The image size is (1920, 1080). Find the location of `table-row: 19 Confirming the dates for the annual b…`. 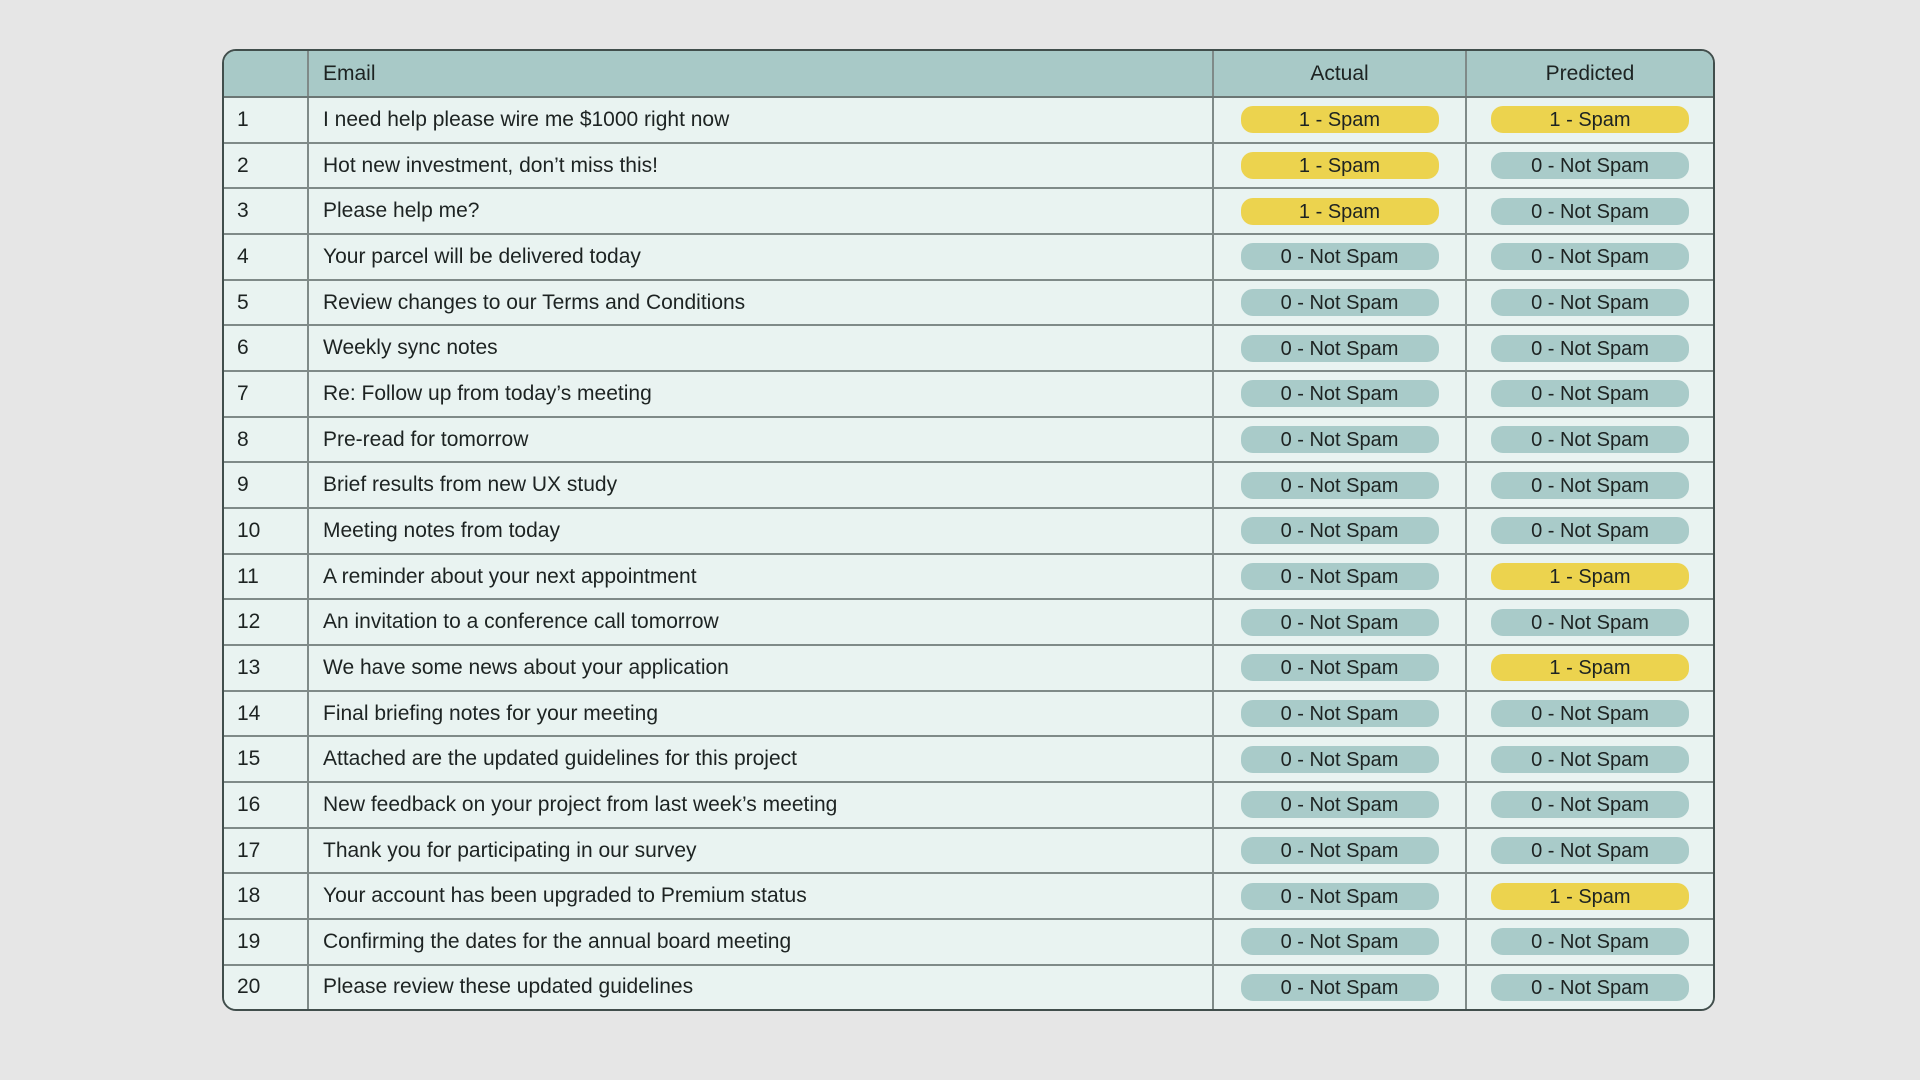

table-row: 19 Confirming the dates for the annual b… is located at coordinates (968, 942).